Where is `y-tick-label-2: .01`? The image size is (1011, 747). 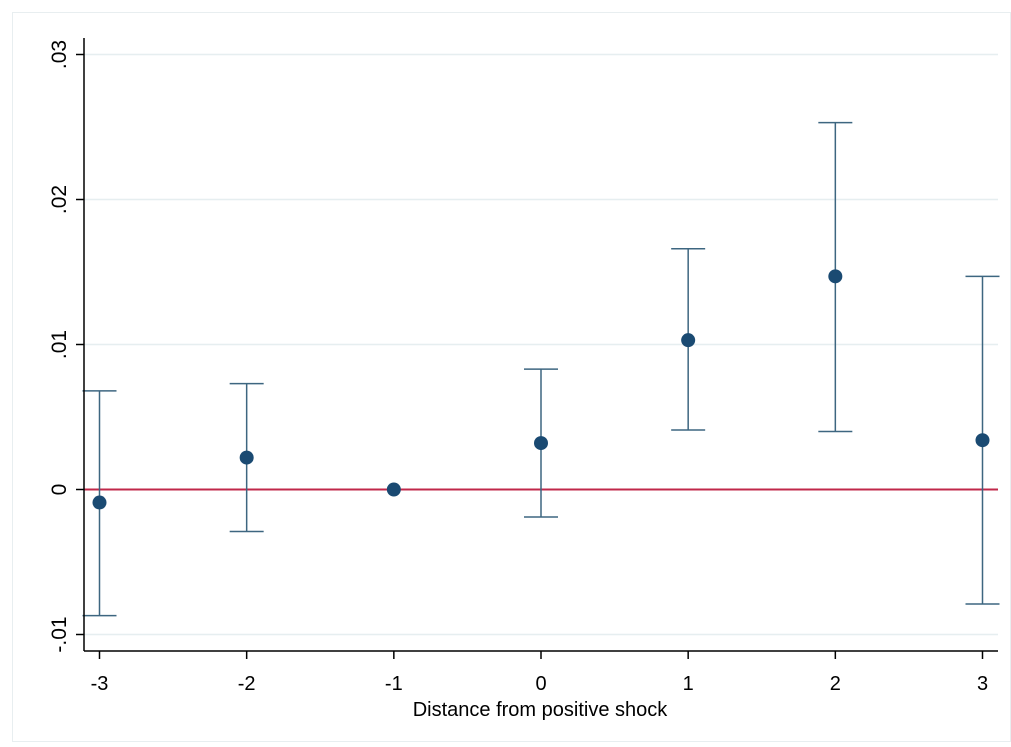 y-tick-label-2: .01 is located at coordinates (59, 344).